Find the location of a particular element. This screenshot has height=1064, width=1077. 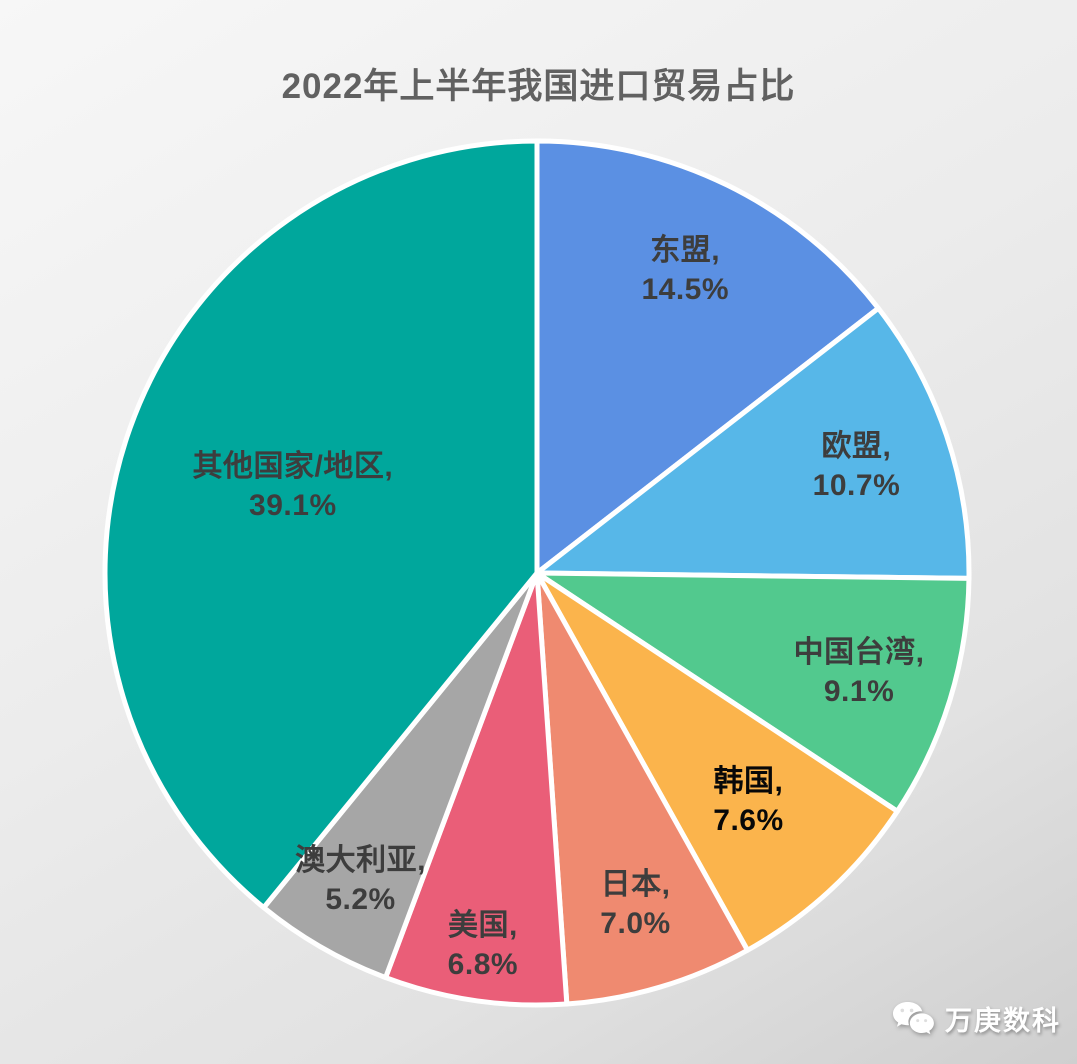

slice-label-韩国: 韩国, 7.6% is located at coordinates (748, 801).